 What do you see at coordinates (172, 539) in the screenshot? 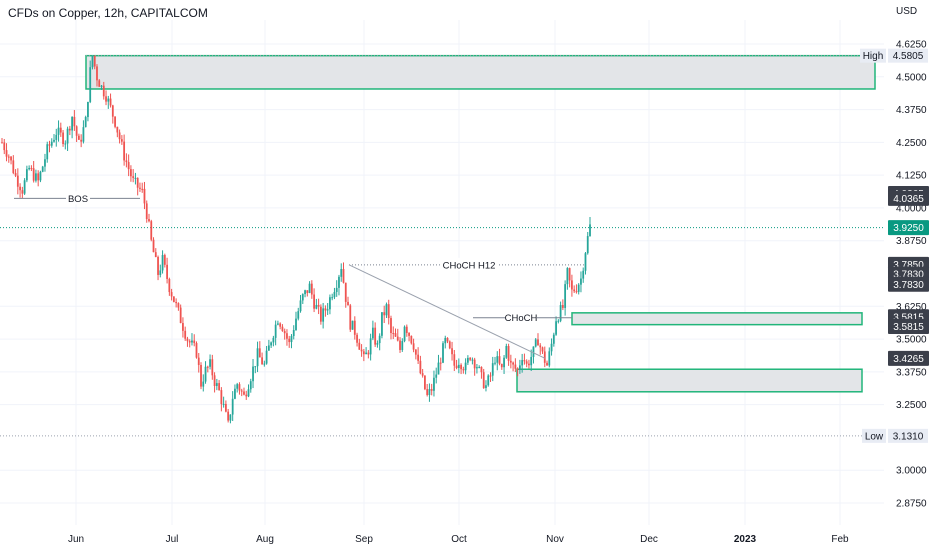
I see `x-tick-1: Jul` at bounding box center [172, 539].